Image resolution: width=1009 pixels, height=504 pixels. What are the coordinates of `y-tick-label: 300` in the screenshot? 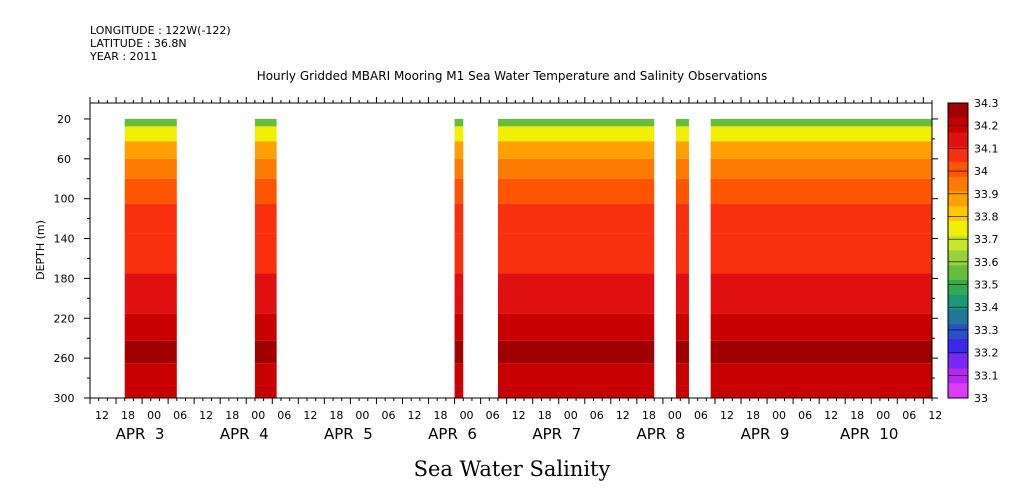 It's located at (64, 398).